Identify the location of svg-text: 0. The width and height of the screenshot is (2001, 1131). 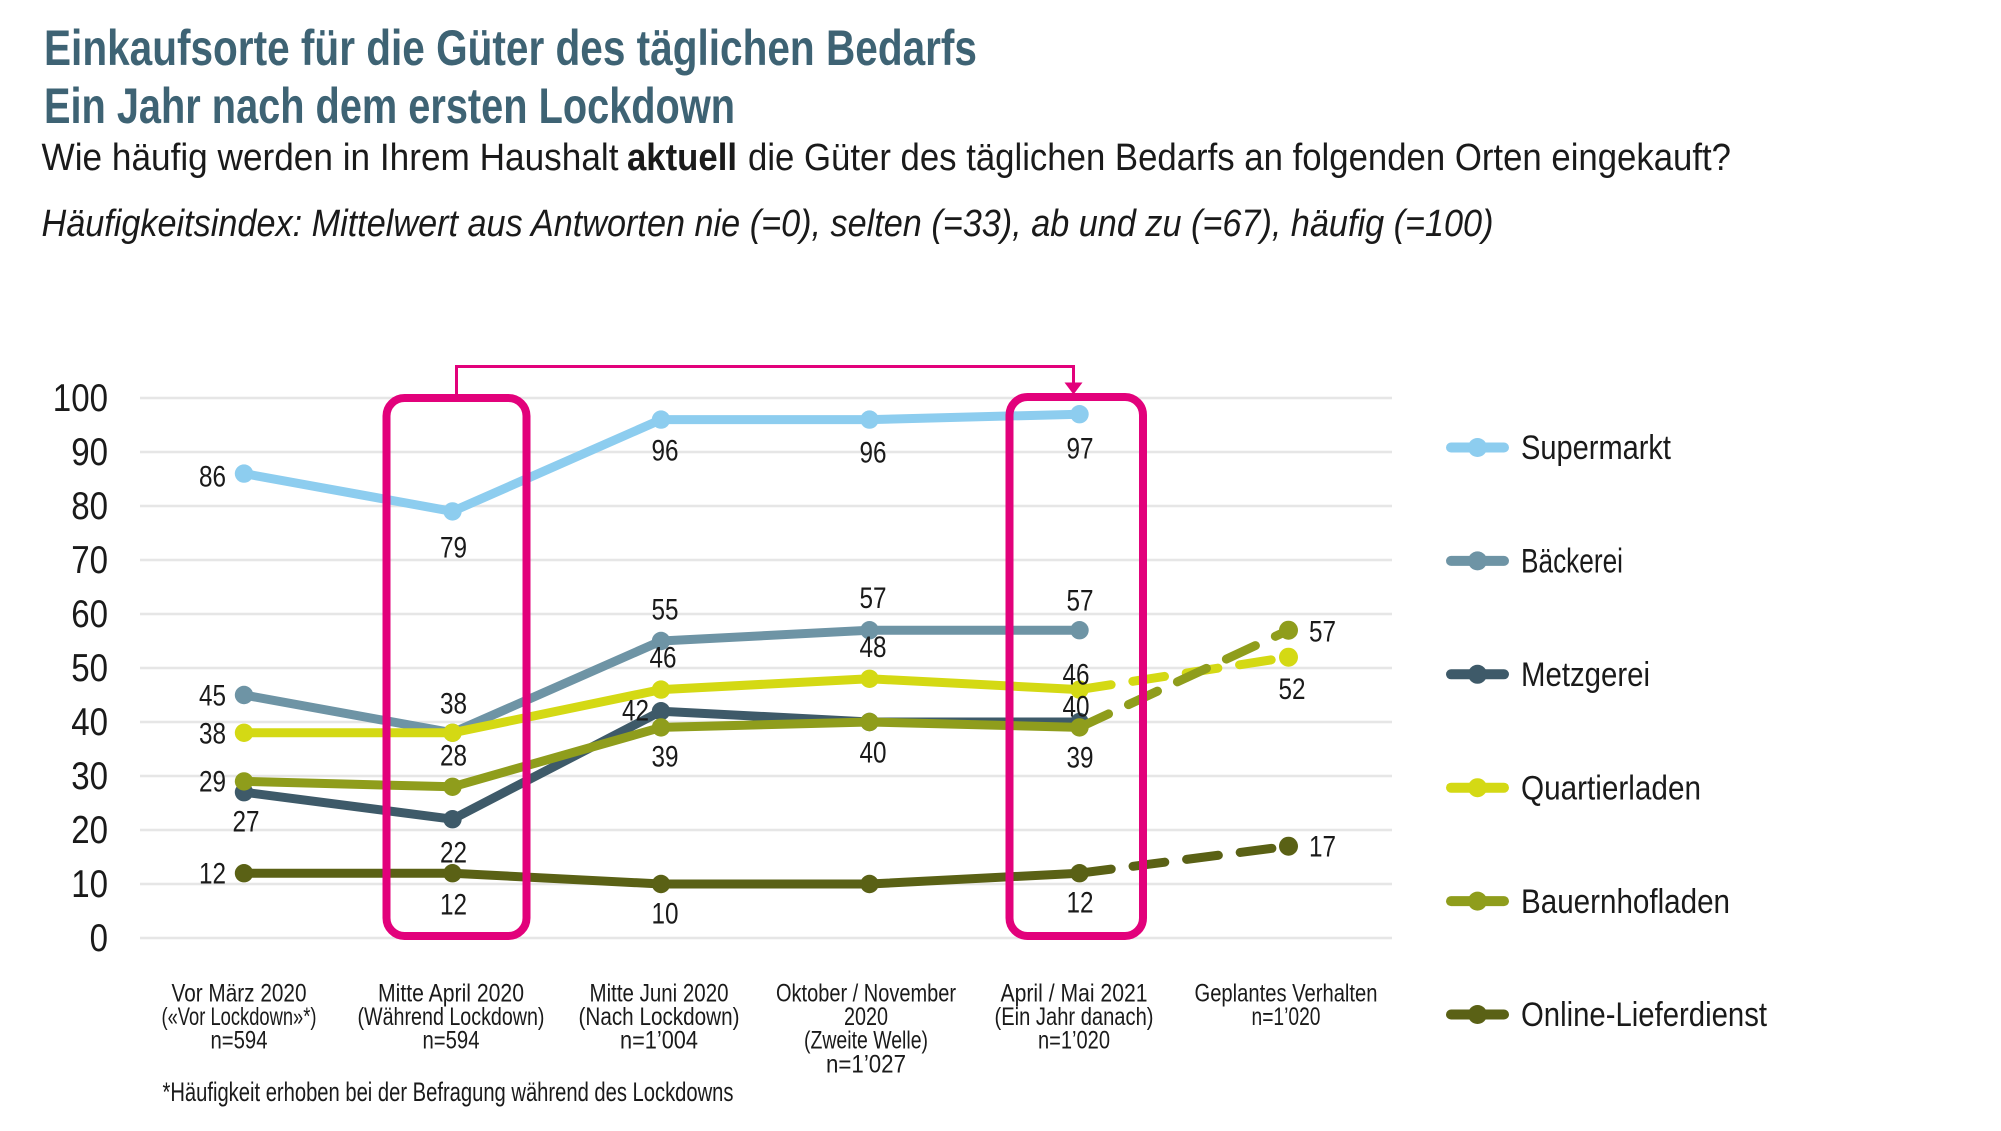
(99, 938).